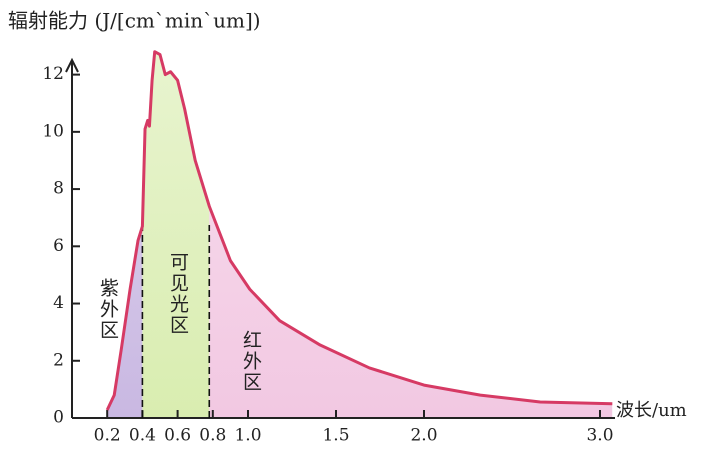 This screenshot has width=726, height=450. Describe the element at coordinates (108, 309) in the screenshot. I see `region-label: 紫外区` at that location.